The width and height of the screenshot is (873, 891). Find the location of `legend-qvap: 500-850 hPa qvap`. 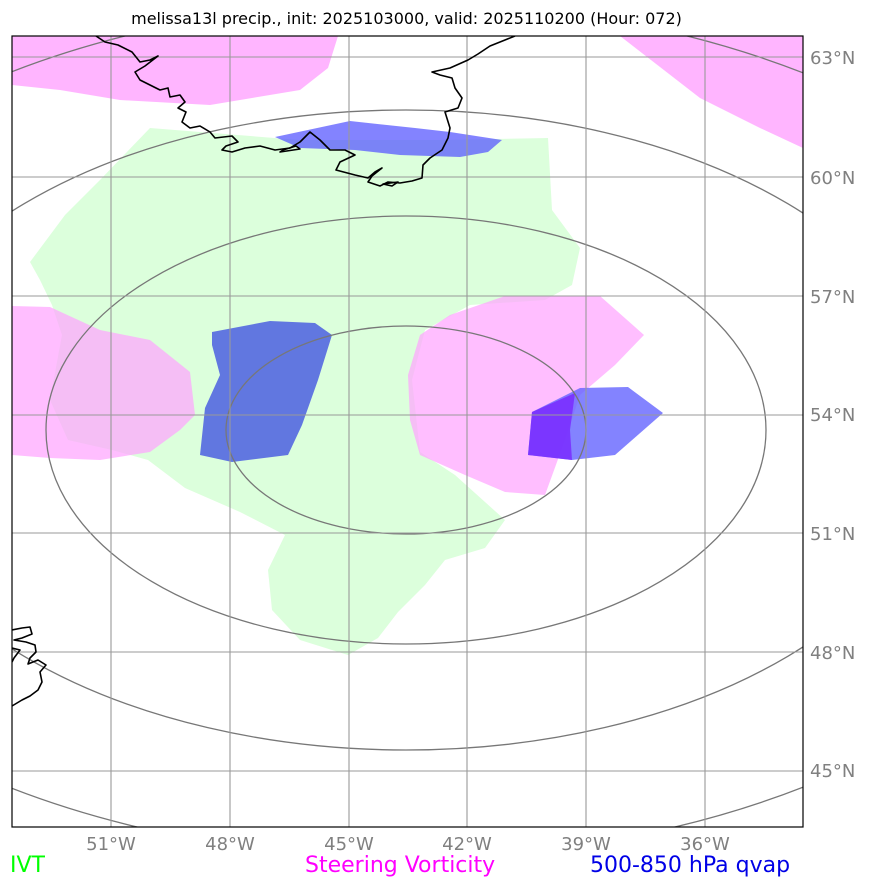

legend-qvap: 500-850 hPa qvap is located at coordinates (690, 865).